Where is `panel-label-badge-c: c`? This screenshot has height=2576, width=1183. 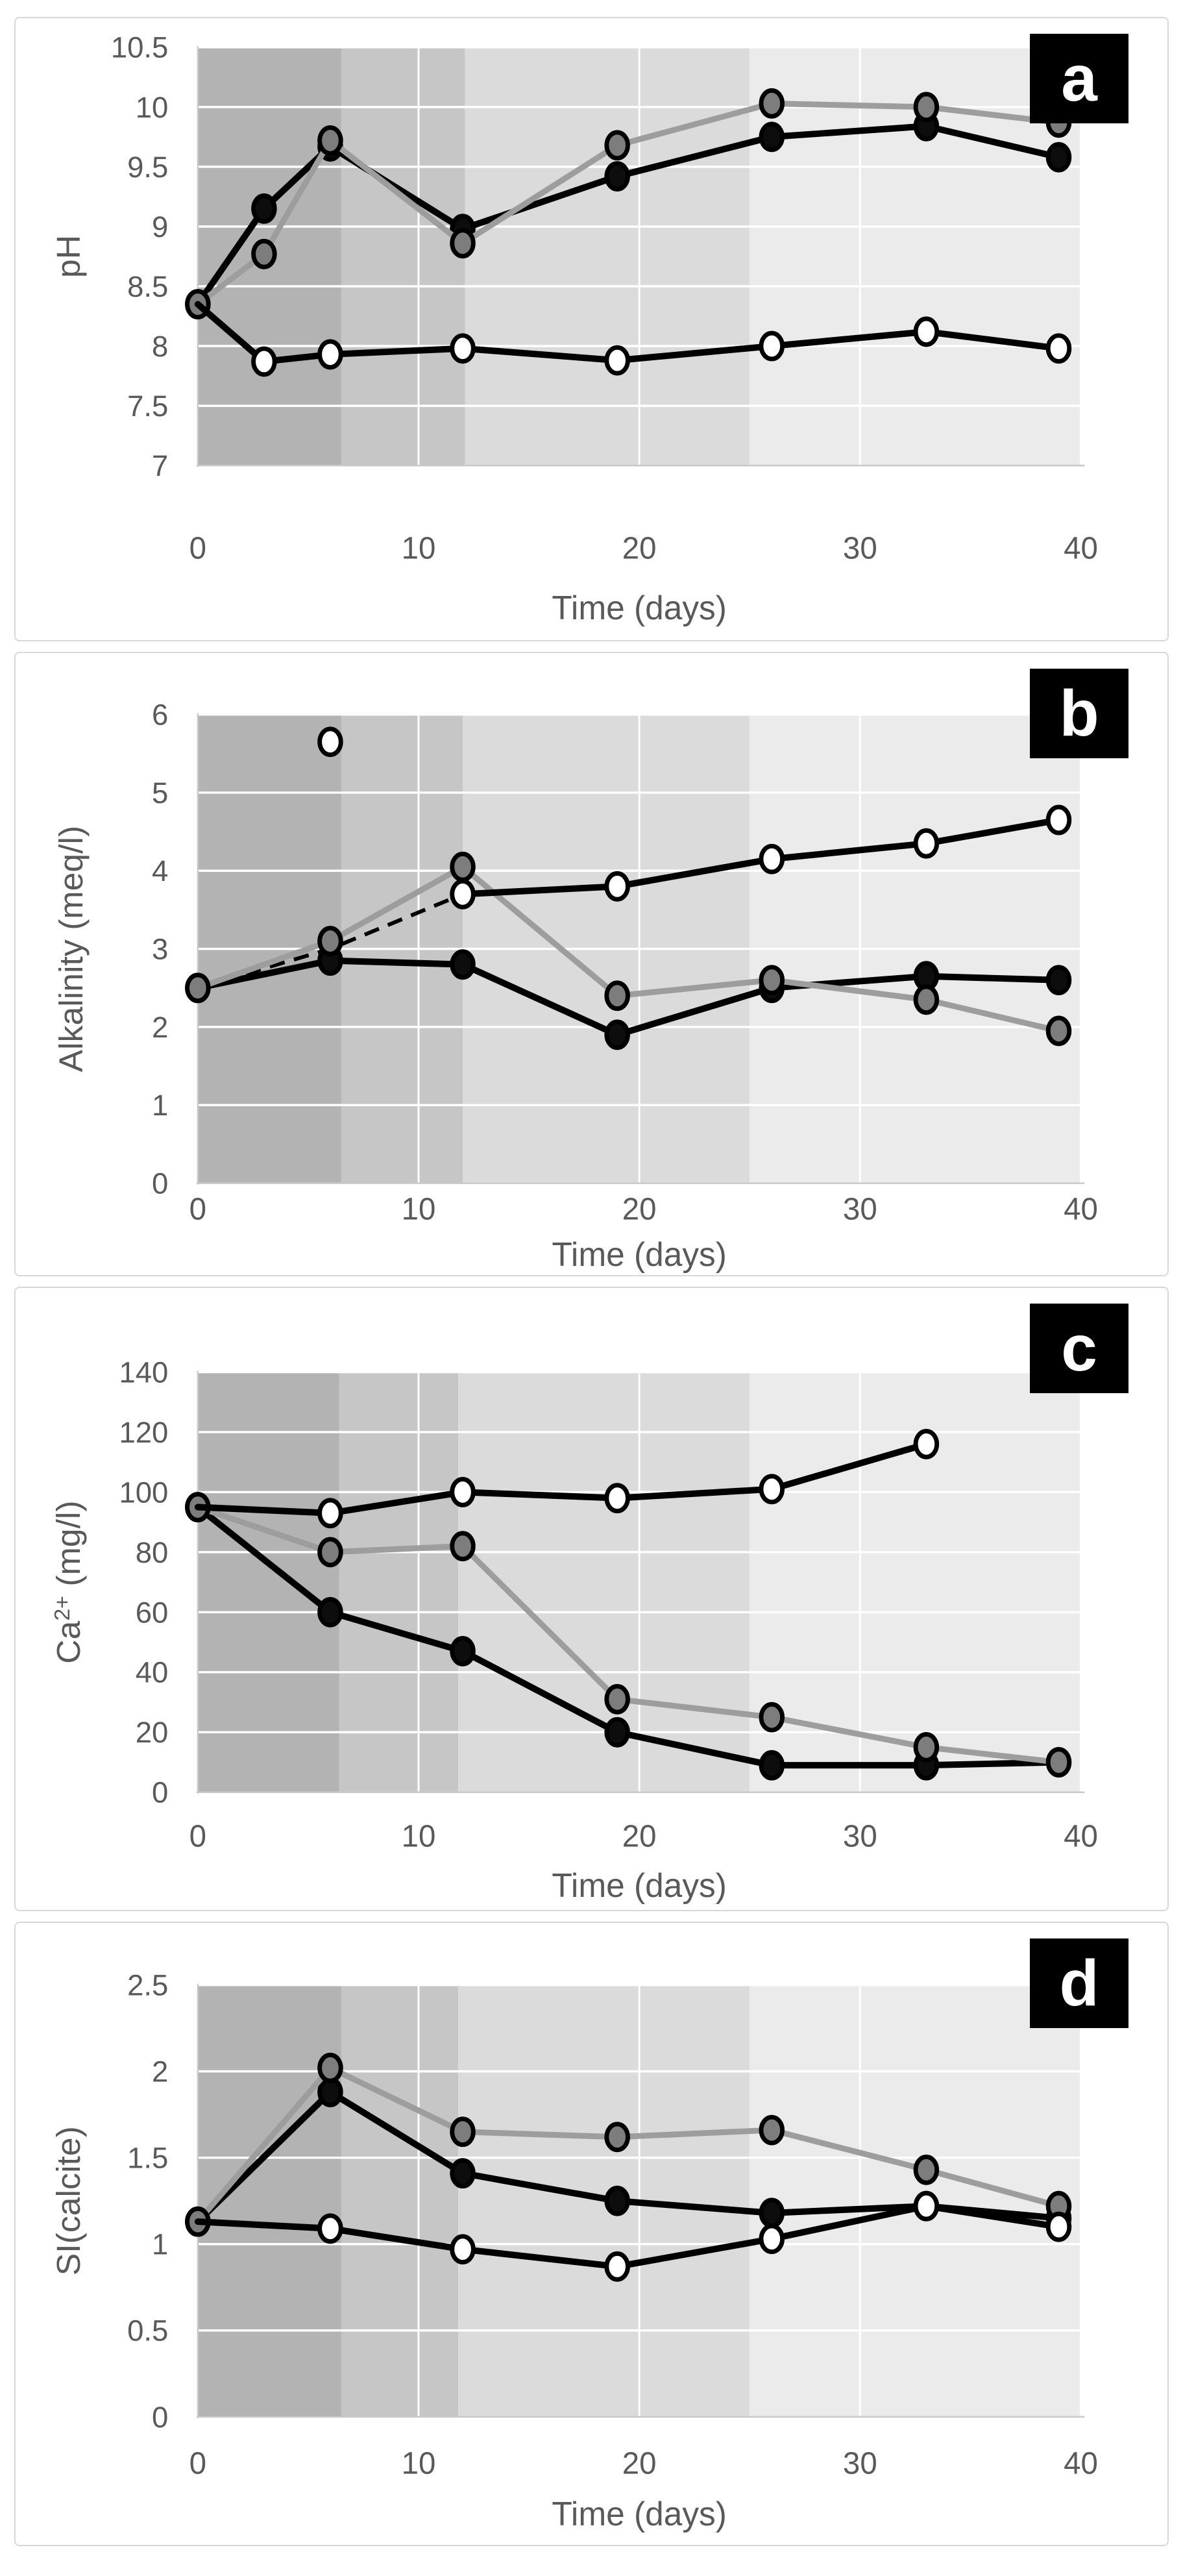 panel-label-badge-c: c is located at coordinates (1079, 1348).